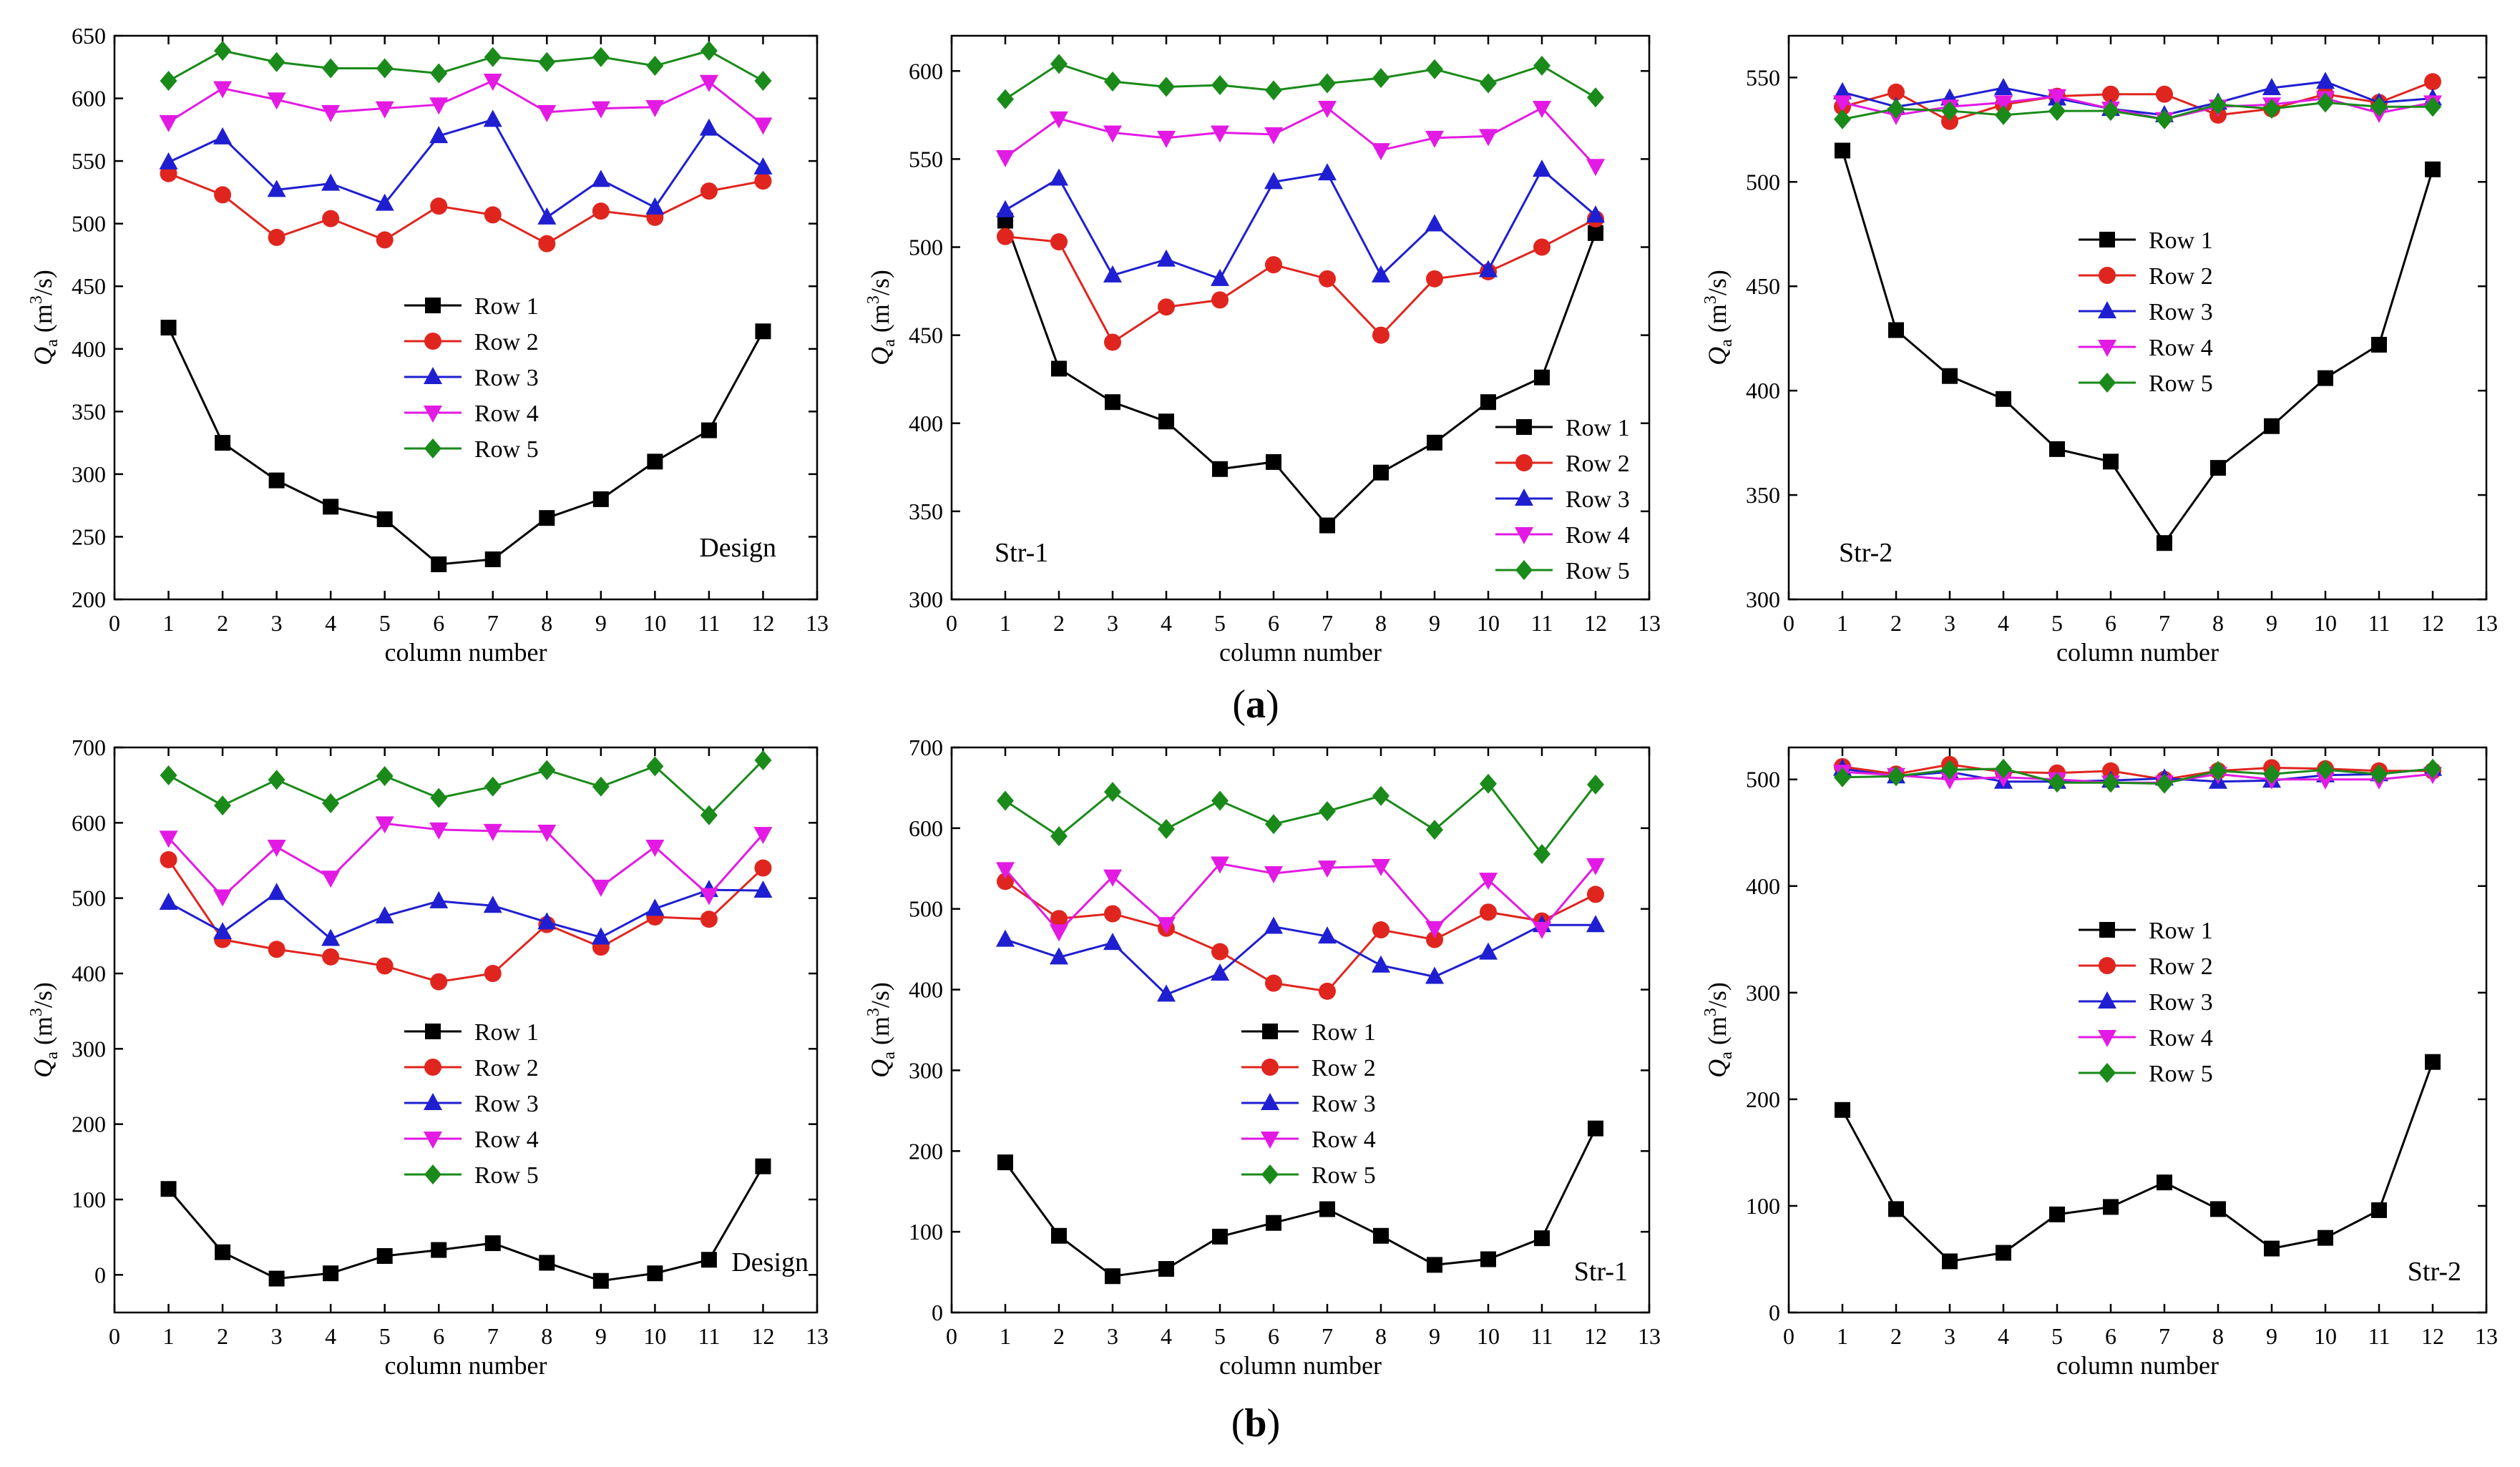  Describe the element at coordinates (506, 1068) in the screenshot. I see `legend-label: Row 2` at that location.